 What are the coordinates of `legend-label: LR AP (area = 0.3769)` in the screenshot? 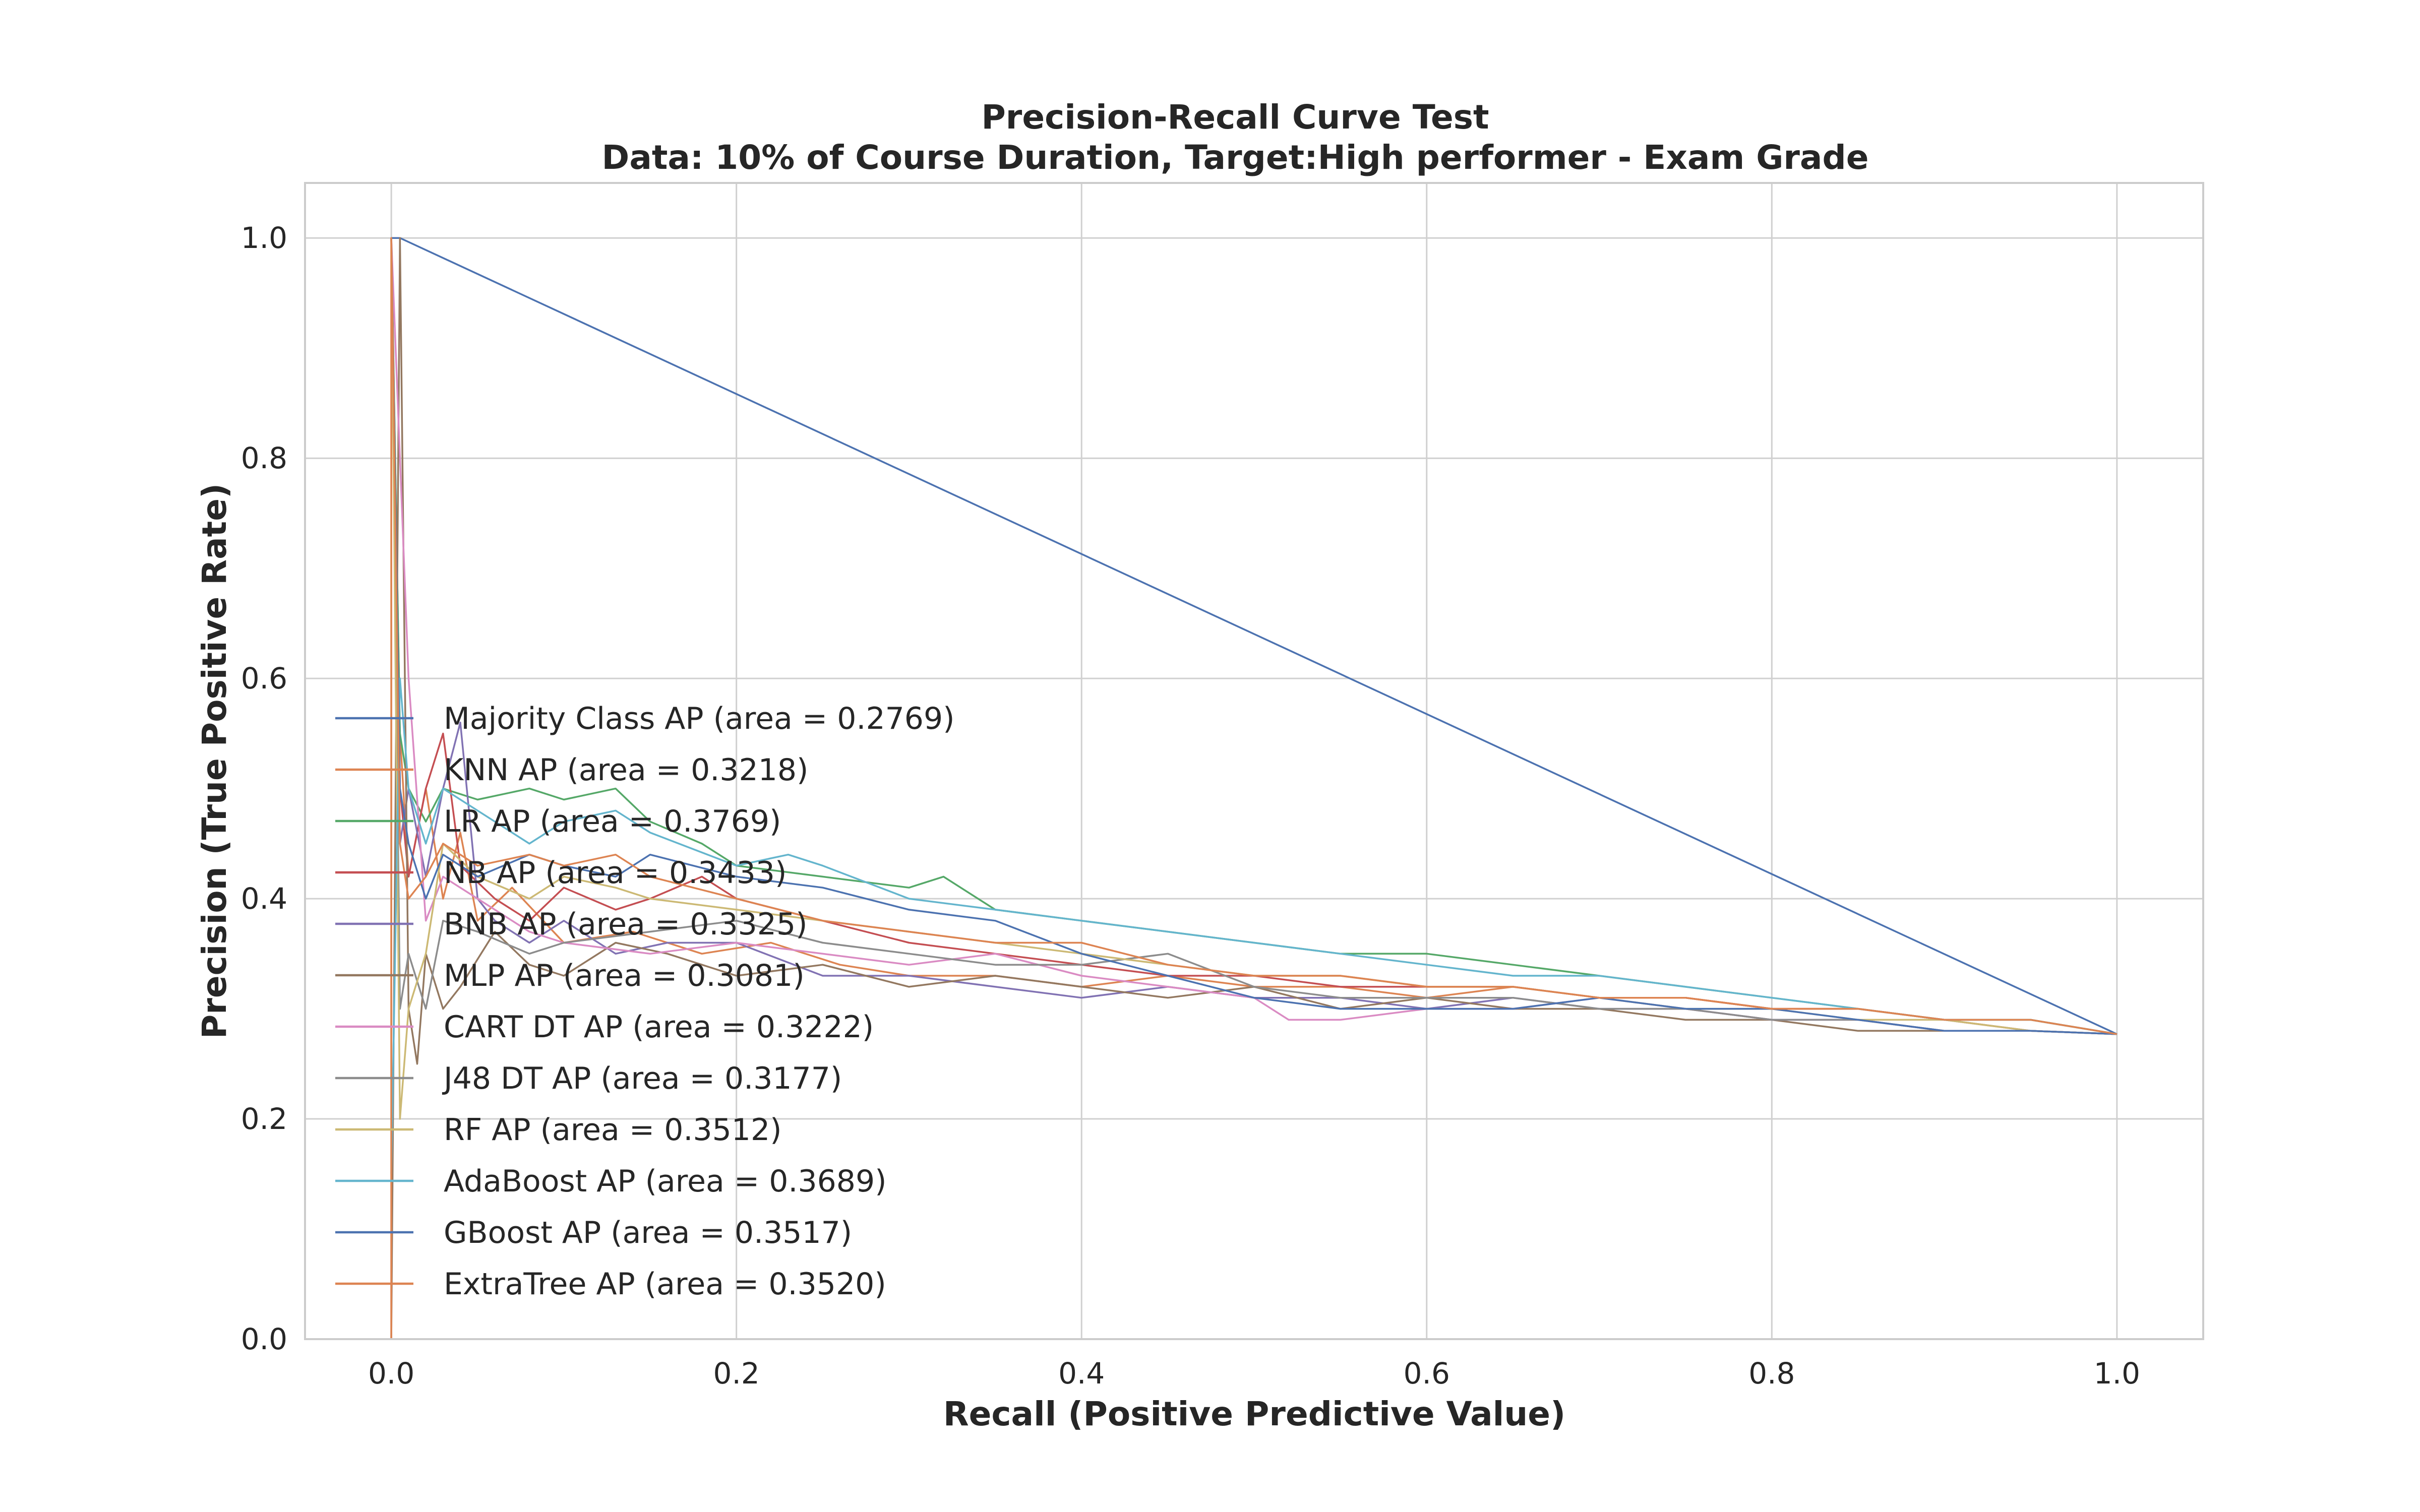 It's located at (612, 822).